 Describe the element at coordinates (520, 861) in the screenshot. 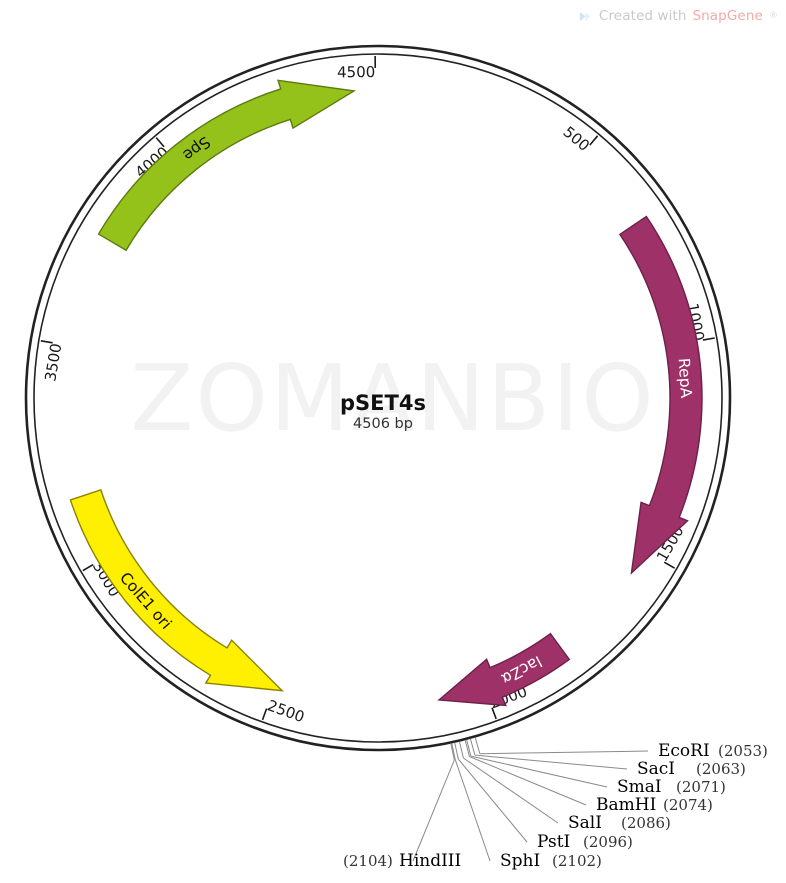

I see `restriction-site-name: SphI` at that location.